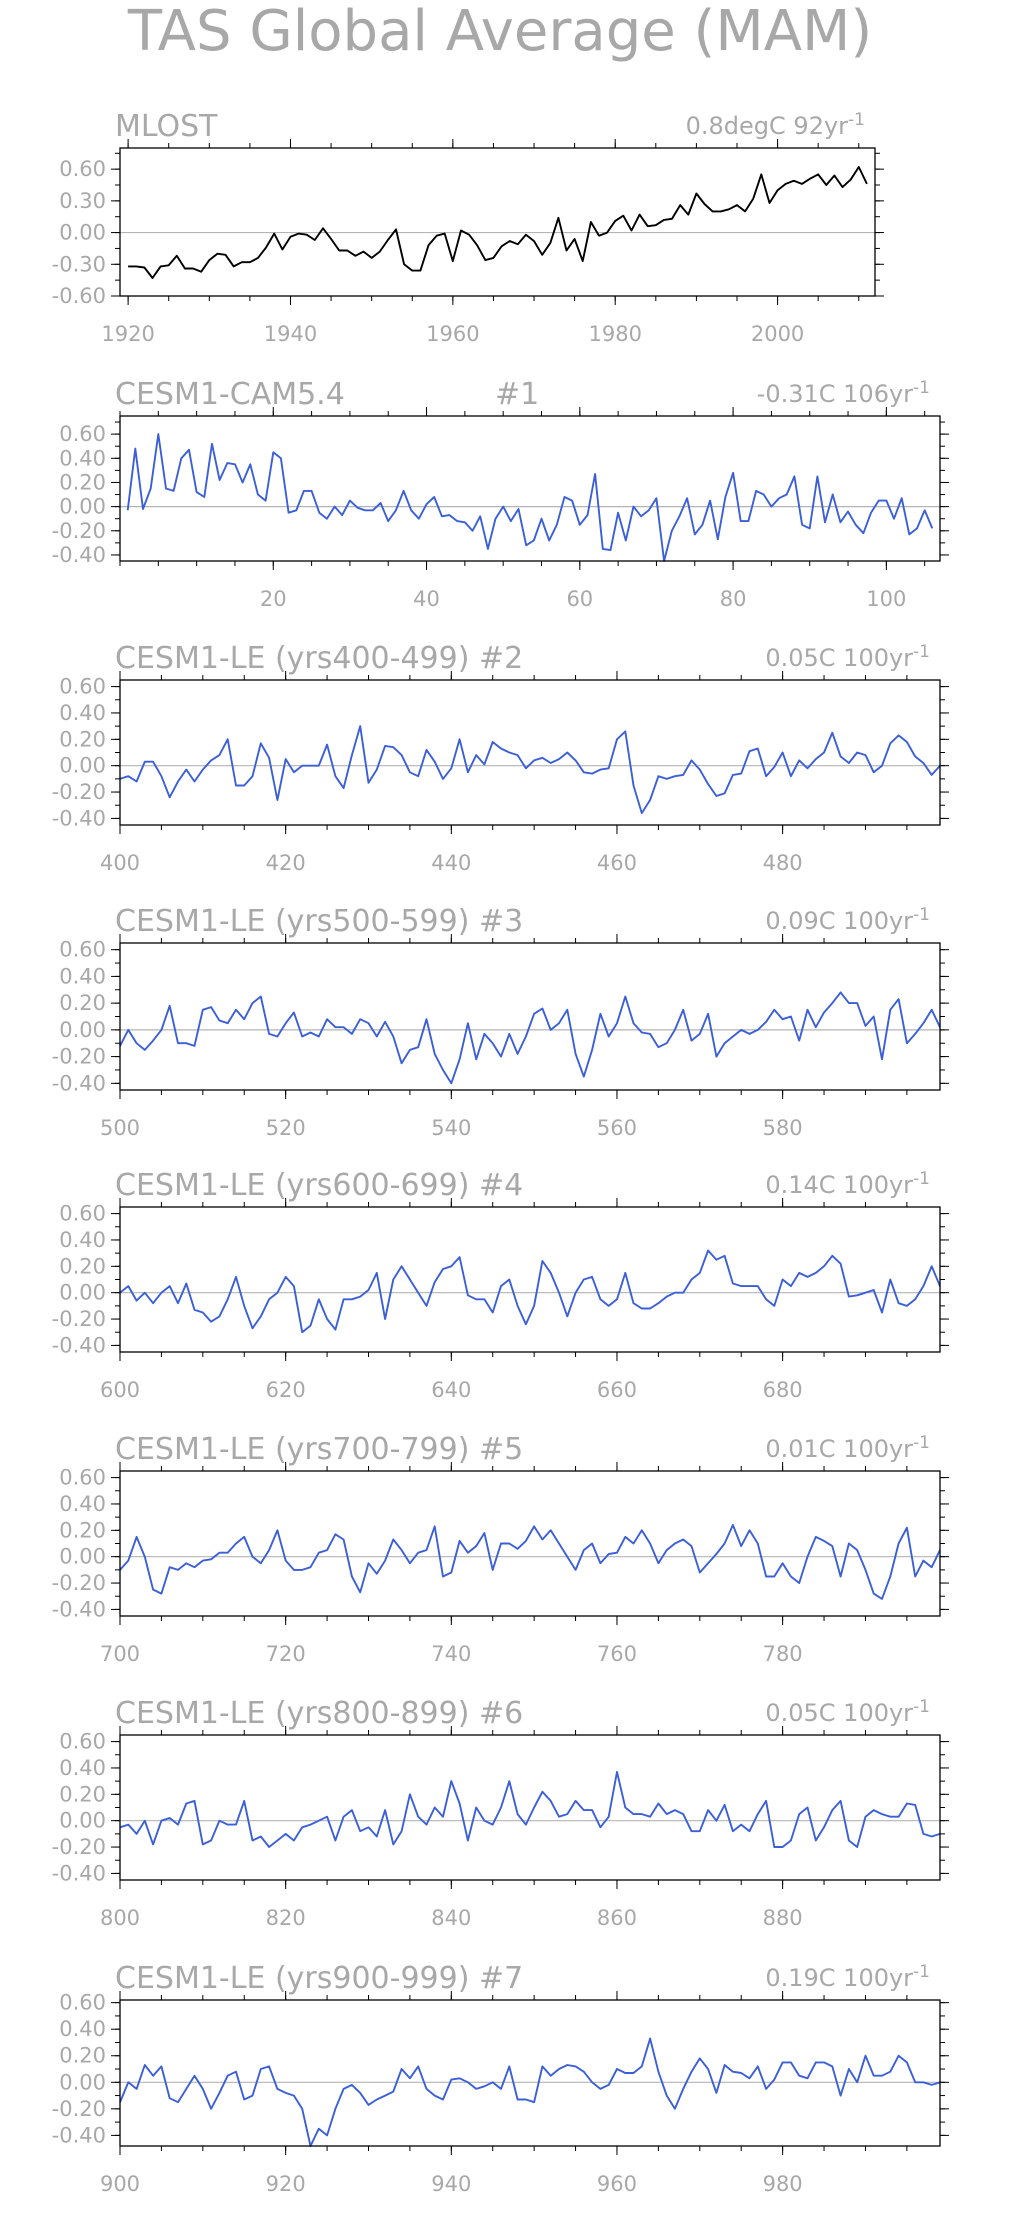 This screenshot has height=2214, width=1018. Describe the element at coordinates (847, 1977) in the screenshot. I see `trend-annotation: 0.19C 100yr-1` at that location.